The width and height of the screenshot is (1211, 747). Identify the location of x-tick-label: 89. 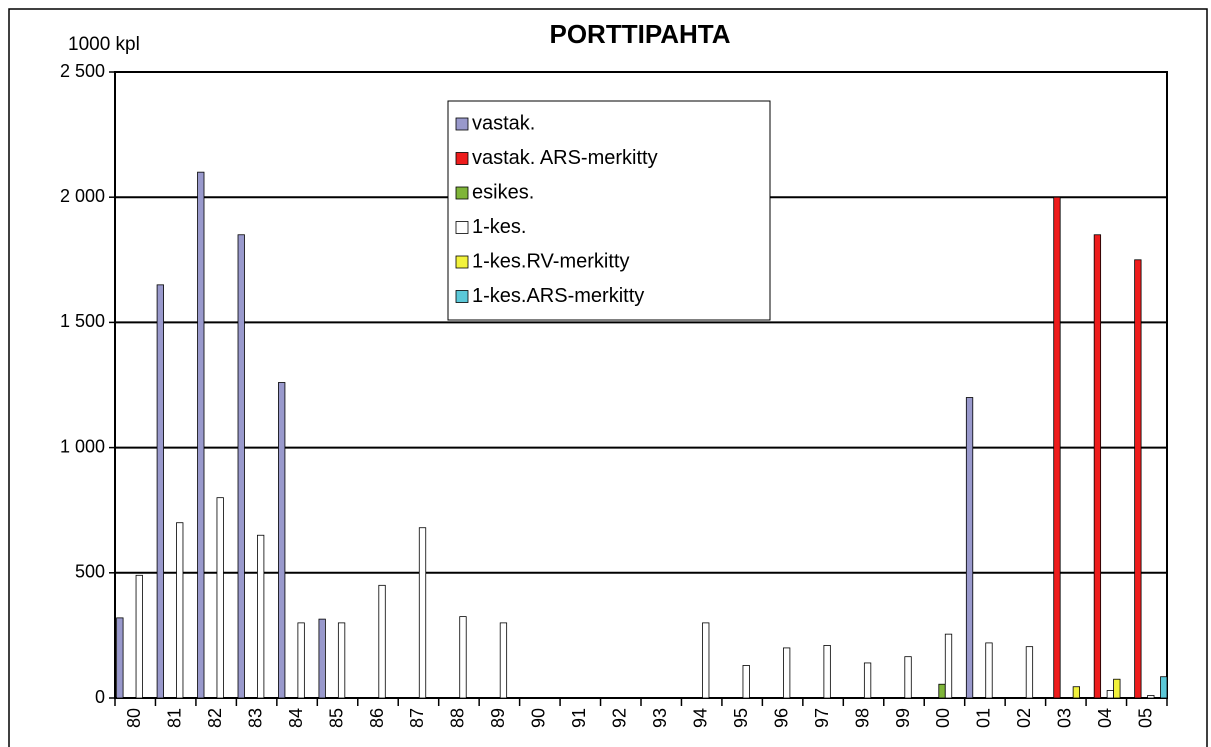
(498, 718).